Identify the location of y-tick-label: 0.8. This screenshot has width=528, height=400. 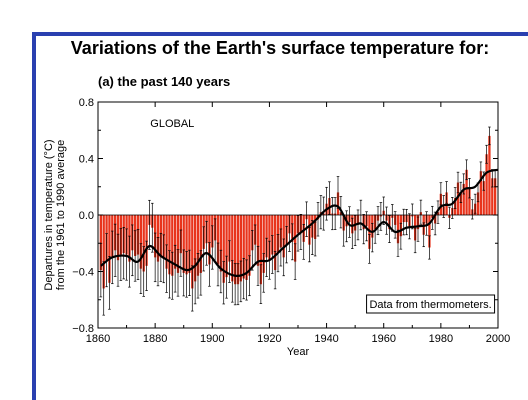
(86, 103).